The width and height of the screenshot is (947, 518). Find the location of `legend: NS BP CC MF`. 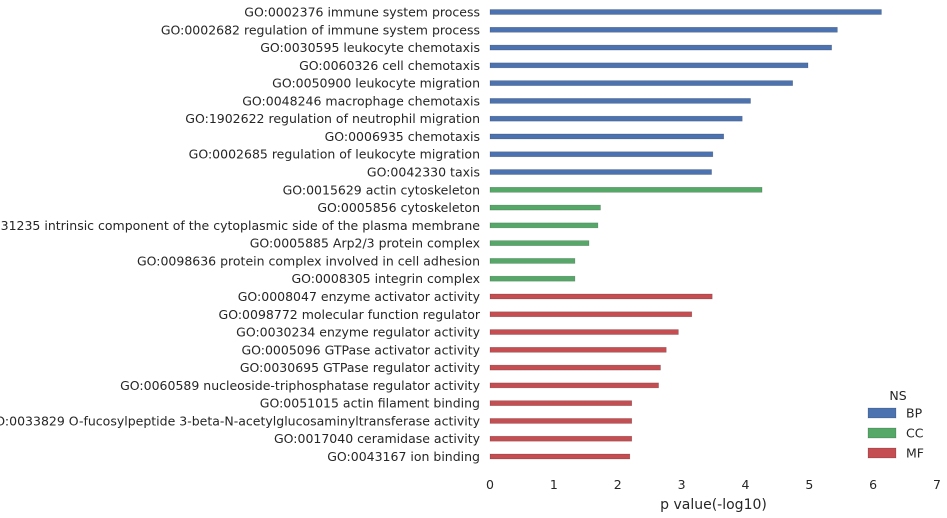

legend: NS BP CC MF is located at coordinates (895, 424).